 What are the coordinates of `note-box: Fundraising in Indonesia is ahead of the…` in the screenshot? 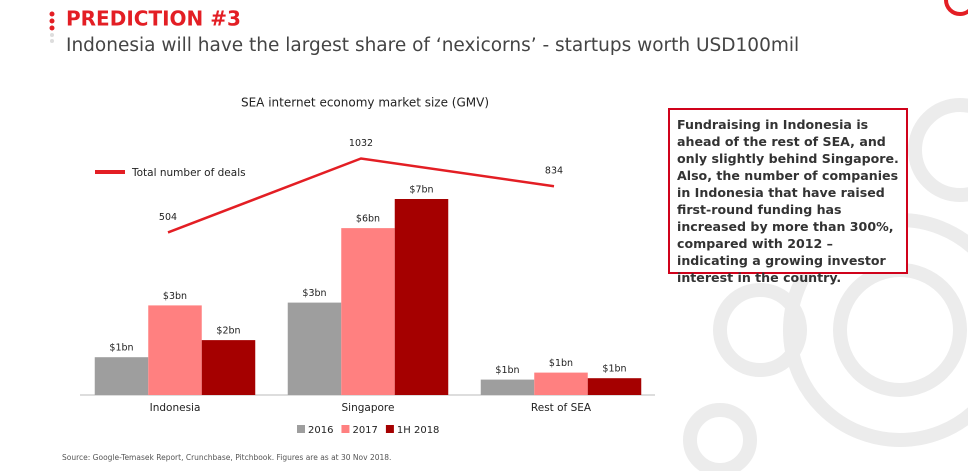 It's located at (788, 196).